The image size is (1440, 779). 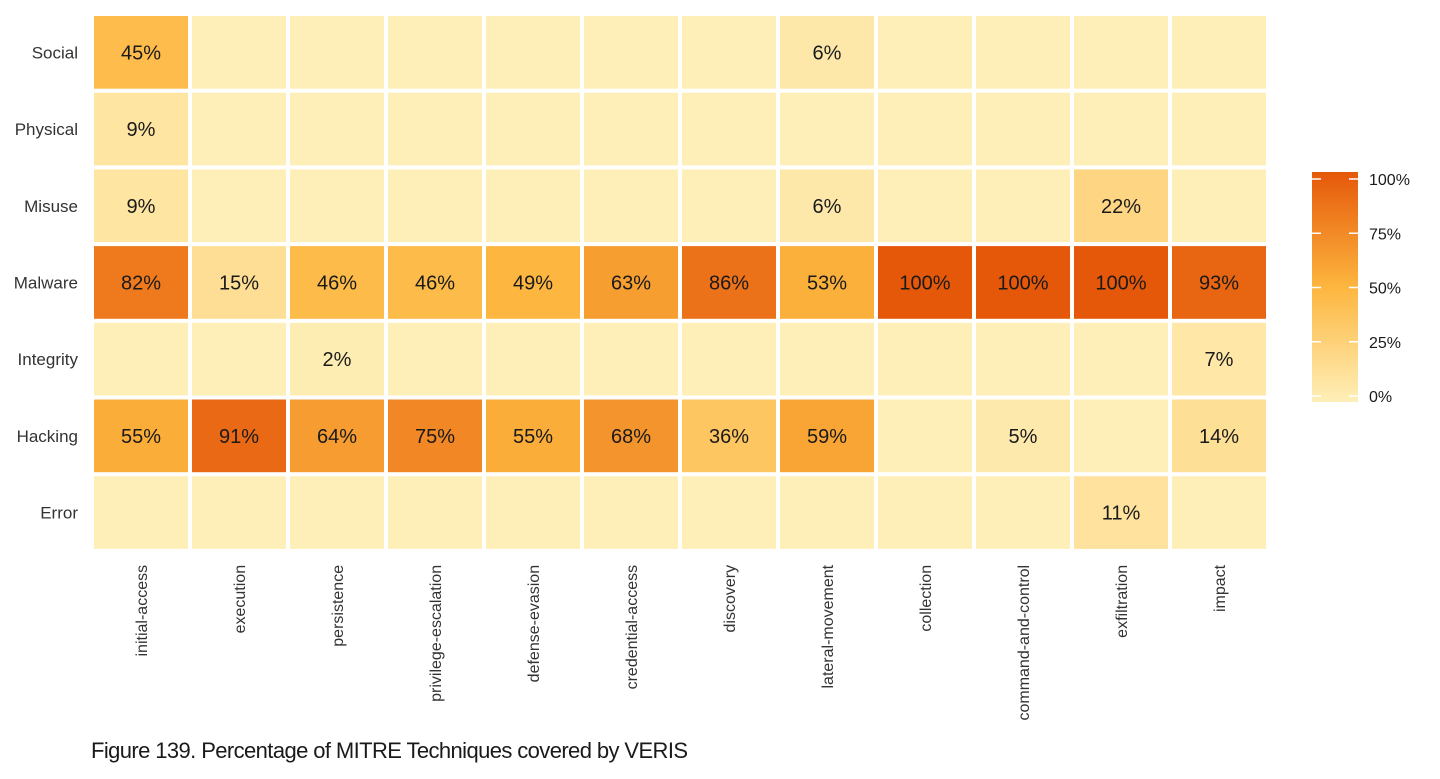 I want to click on cell-value-label: 82%, so click(x=141, y=283).